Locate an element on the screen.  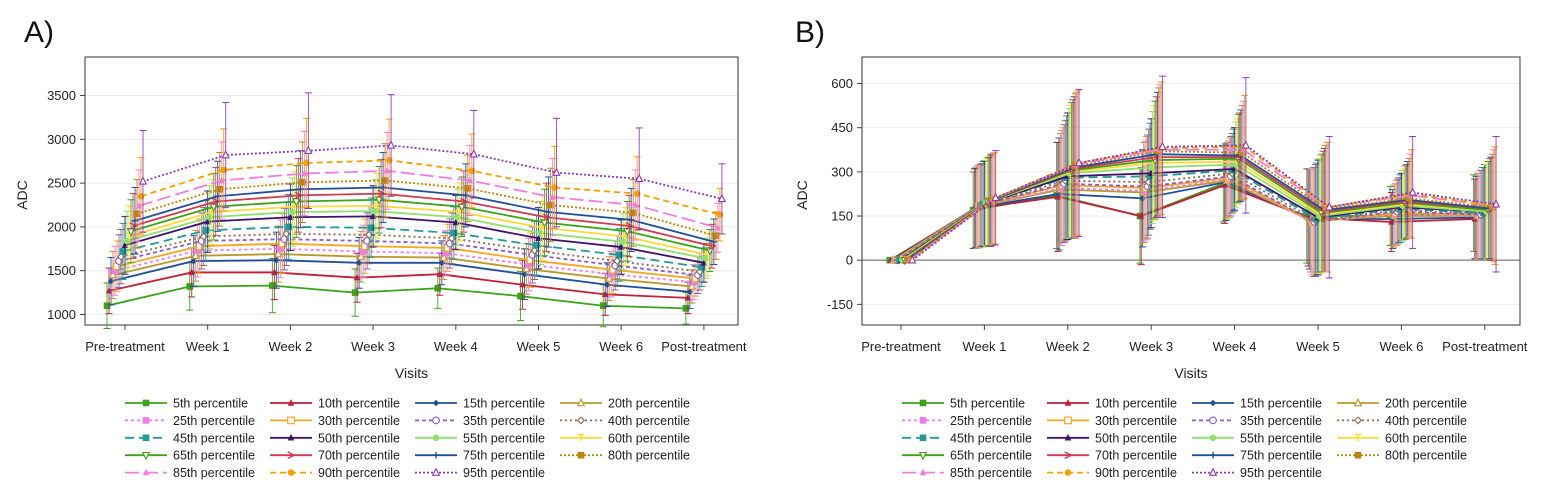
y-tick-label: 300 is located at coordinates (842, 171).